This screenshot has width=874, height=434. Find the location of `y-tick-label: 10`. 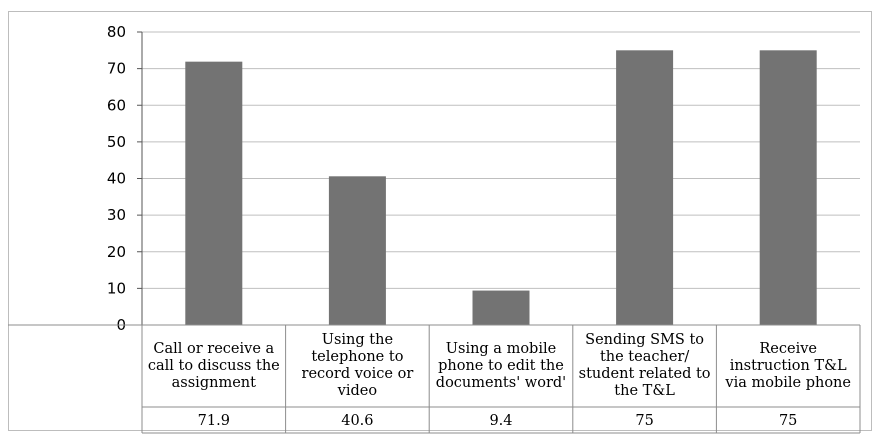

y-tick-label: 10 is located at coordinates (116, 288).